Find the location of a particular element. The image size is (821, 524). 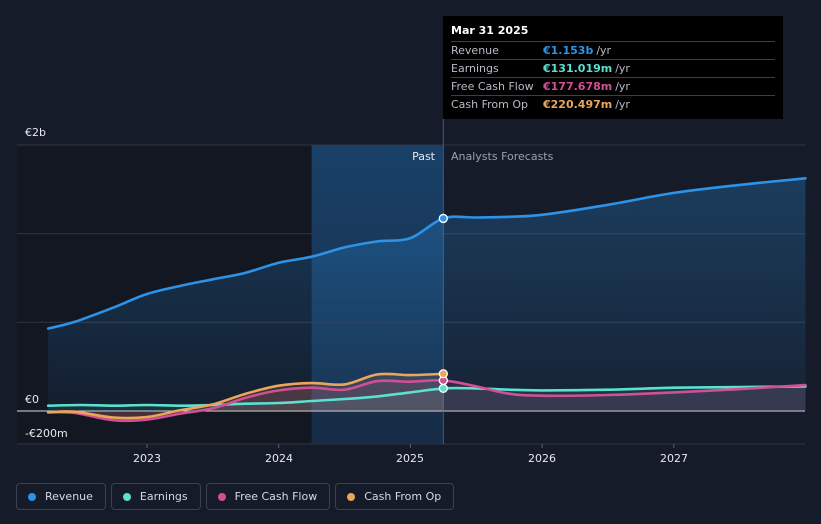

legend-label: Free Cash Flow is located at coordinates (276, 496).